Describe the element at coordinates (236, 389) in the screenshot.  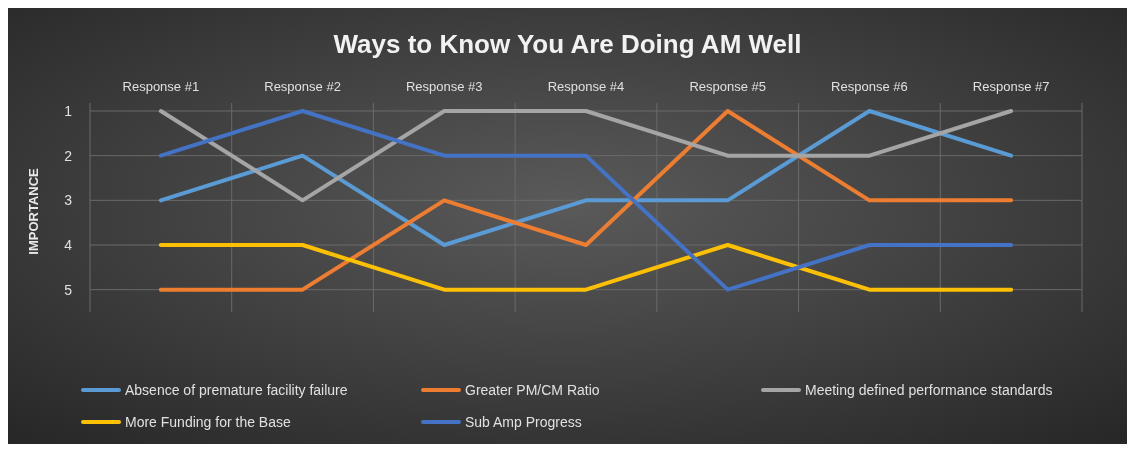
I see `legend-label: Absence of premature facility failure` at that location.